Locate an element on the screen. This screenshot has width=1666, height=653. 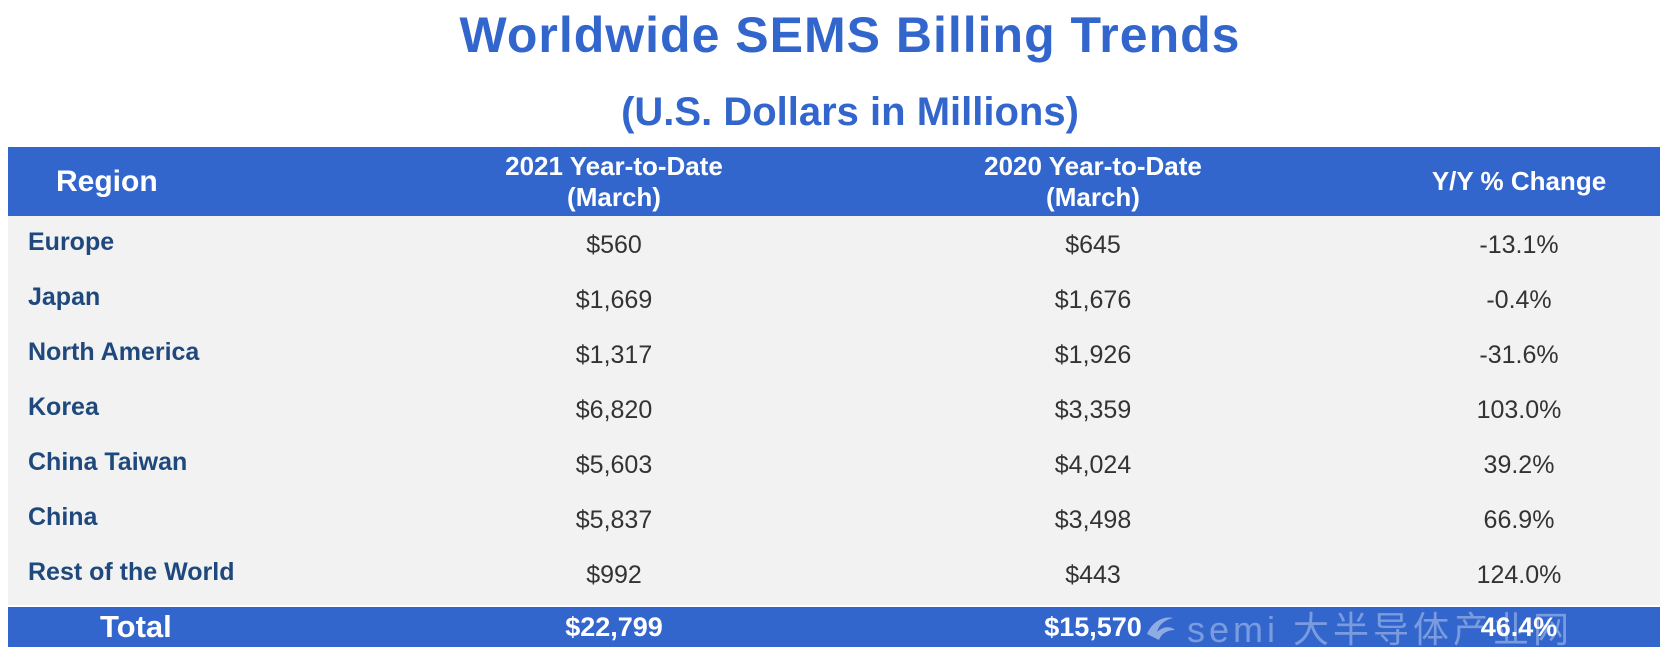
change-cell: -31.6% is located at coordinates (1519, 355).